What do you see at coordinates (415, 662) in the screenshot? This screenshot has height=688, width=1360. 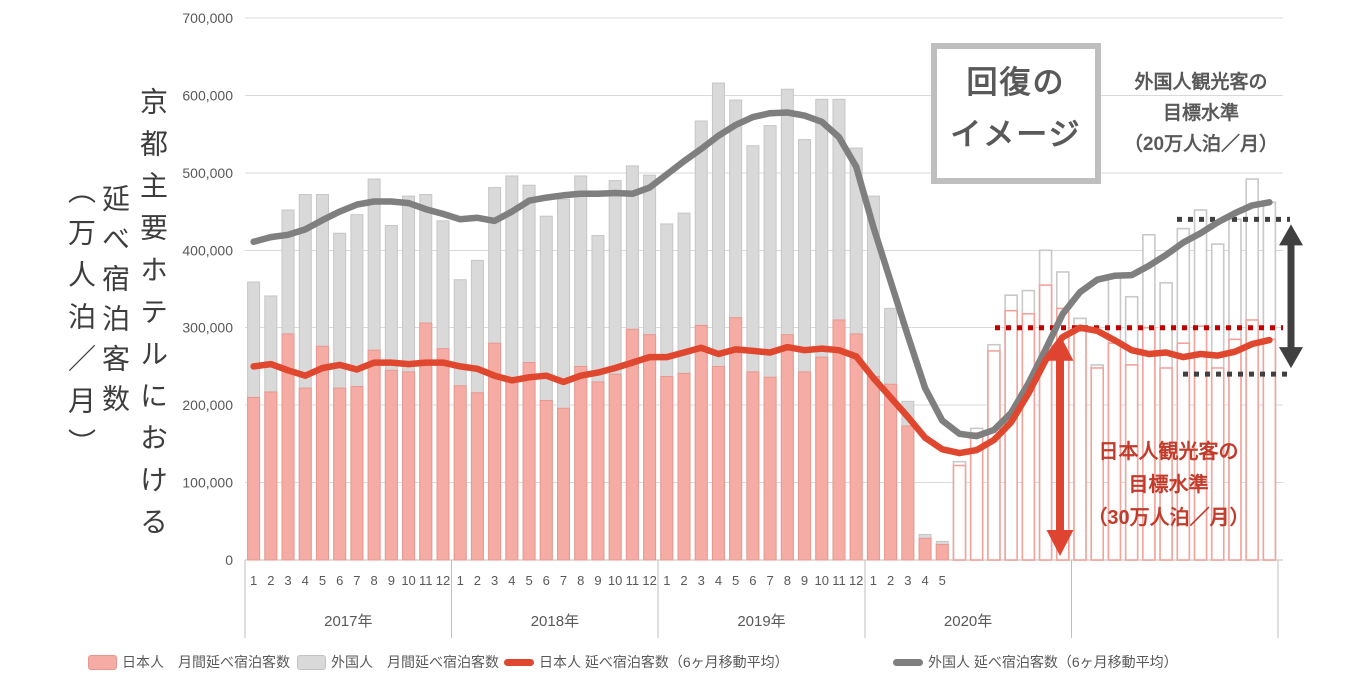 I see `legend-label: 外国人 月間延べ宿泊客数` at bounding box center [415, 662].